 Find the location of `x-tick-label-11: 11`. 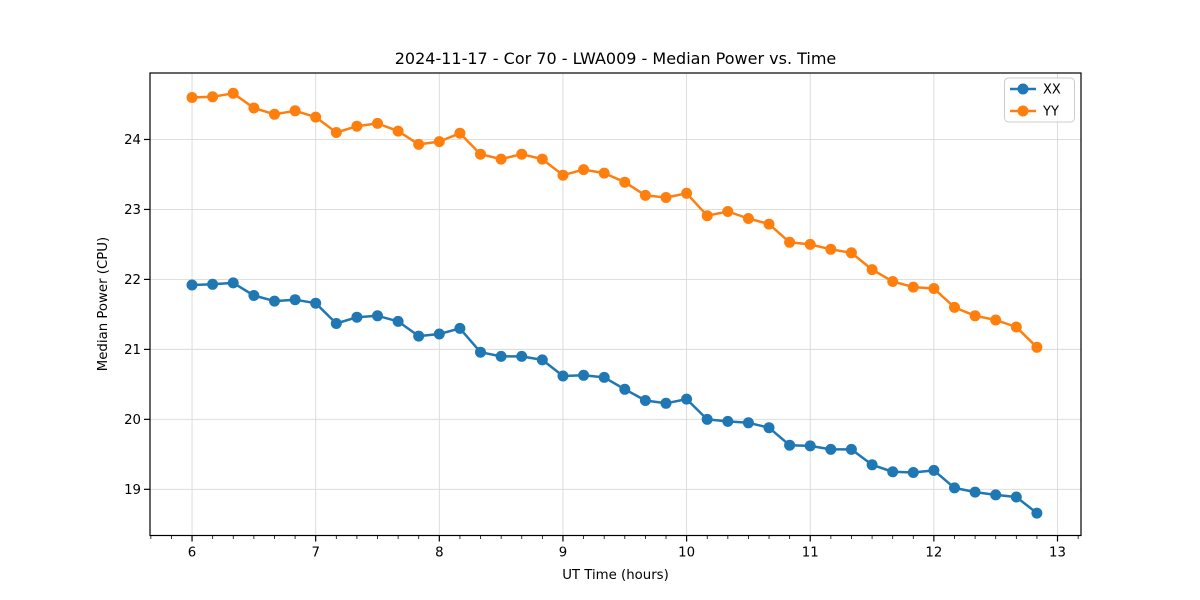

x-tick-label-11: 11 is located at coordinates (810, 553).